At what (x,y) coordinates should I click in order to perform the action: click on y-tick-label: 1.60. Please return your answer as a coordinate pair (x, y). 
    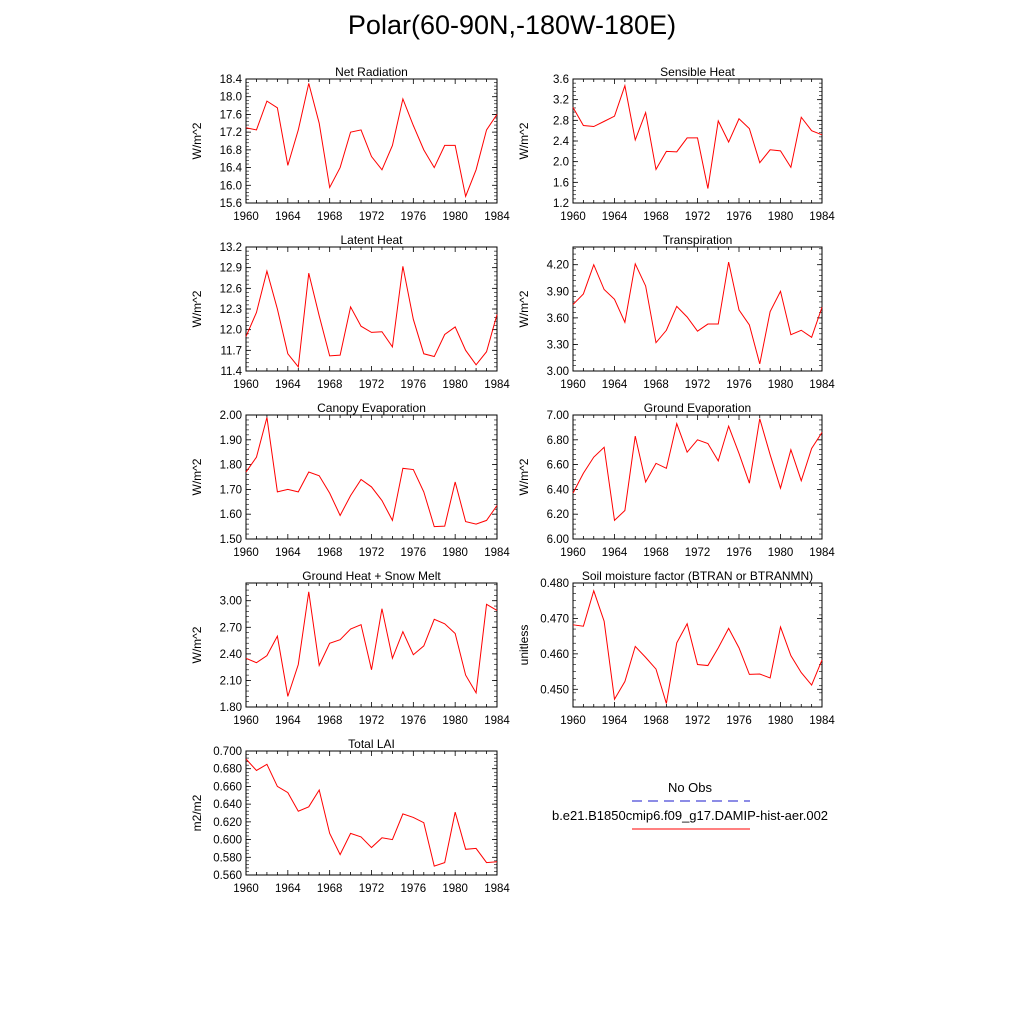
    Looking at the image, I should click on (231, 515).